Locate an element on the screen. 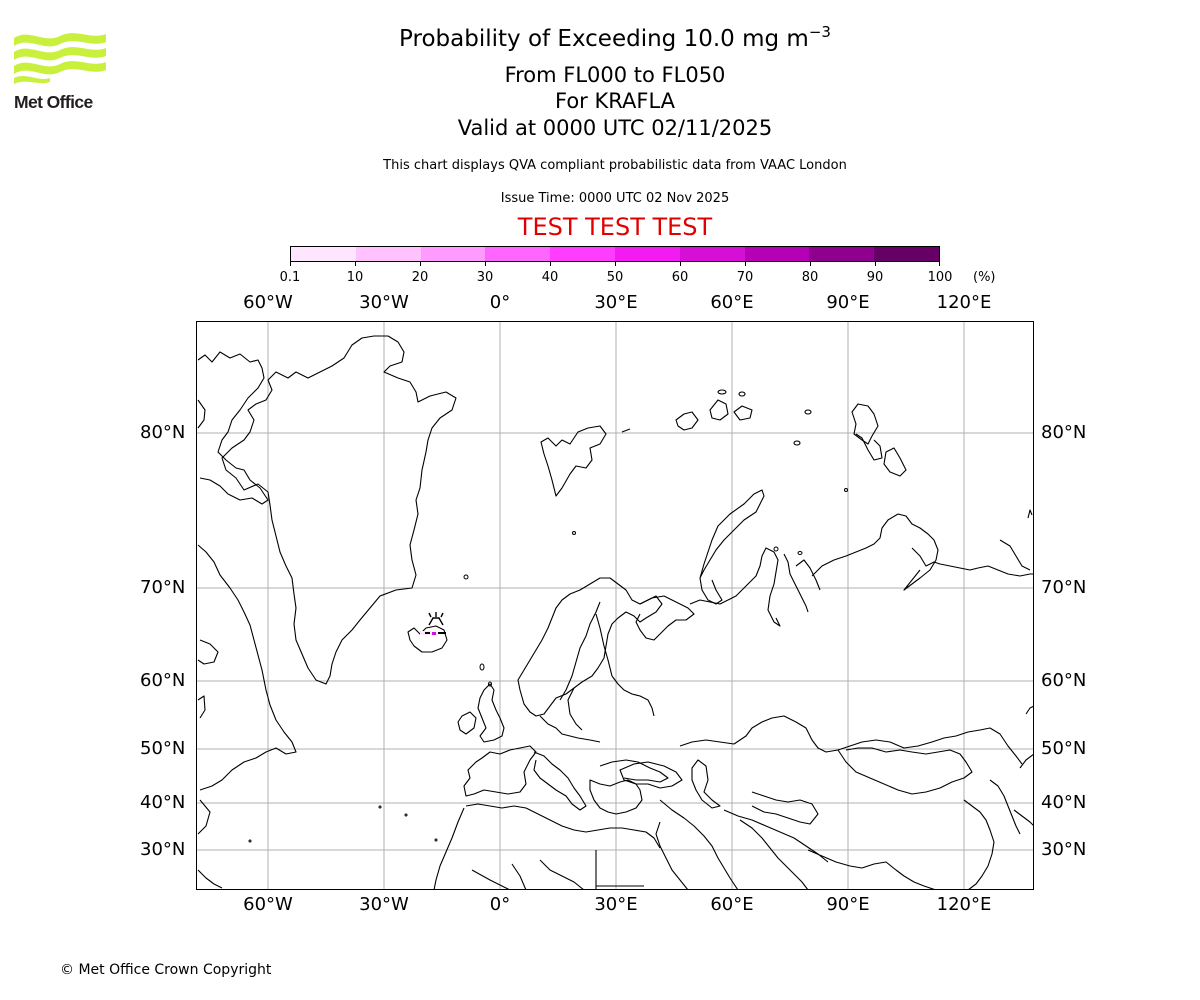  lon-label-bottom: 30°E is located at coordinates (616, 904).